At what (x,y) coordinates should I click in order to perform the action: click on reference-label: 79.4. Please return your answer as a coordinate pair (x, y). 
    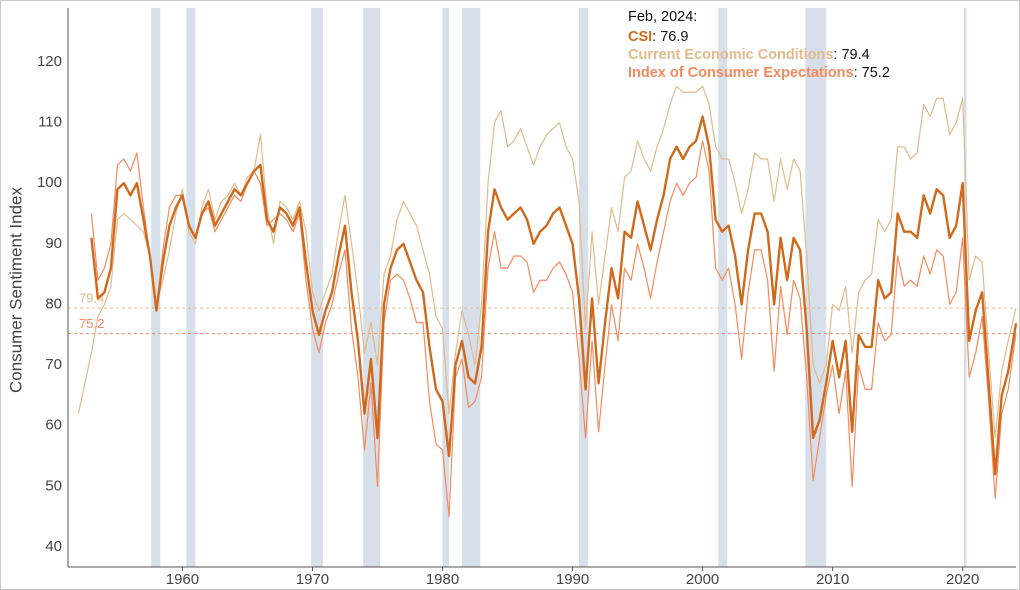
    Looking at the image, I should click on (91, 298).